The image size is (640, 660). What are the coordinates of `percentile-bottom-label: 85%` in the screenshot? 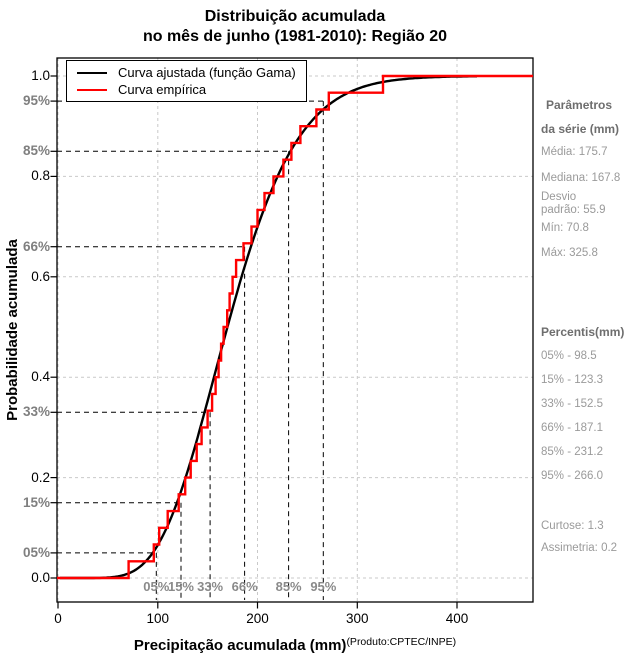 It's located at (288, 586).